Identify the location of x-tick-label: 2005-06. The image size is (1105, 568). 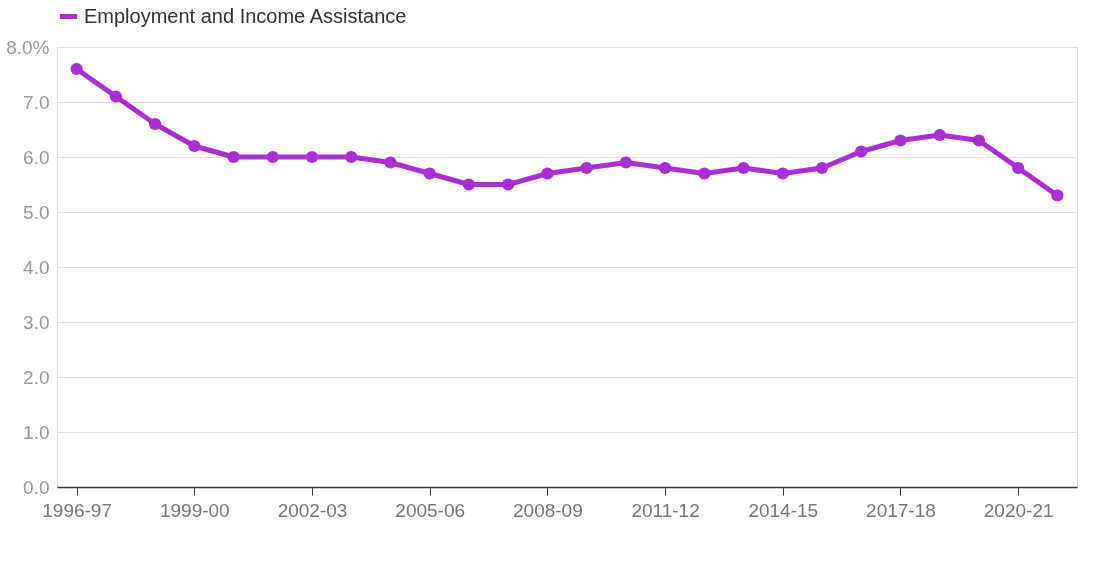
(430, 510).